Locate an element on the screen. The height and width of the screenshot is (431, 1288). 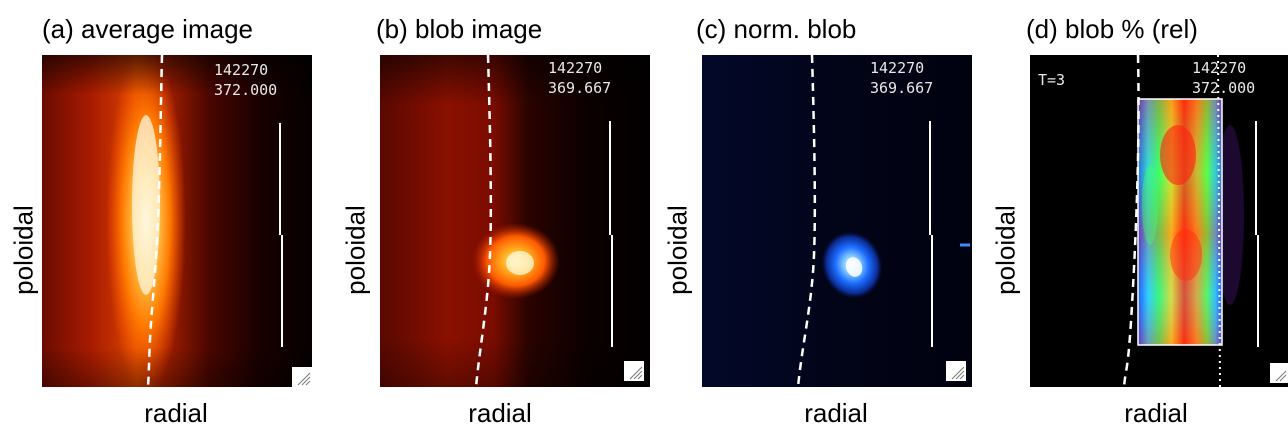
panel-c-ylabel: poloidal is located at coordinates (677, 250).